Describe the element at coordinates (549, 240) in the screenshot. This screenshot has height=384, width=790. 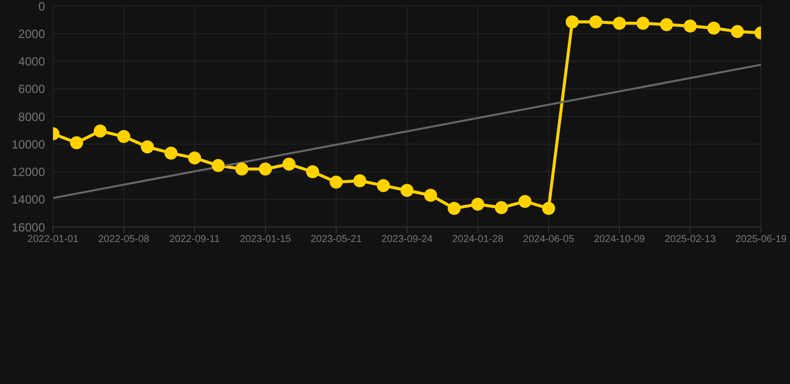
I see `x-tick-label: 2024-06-05` at that location.